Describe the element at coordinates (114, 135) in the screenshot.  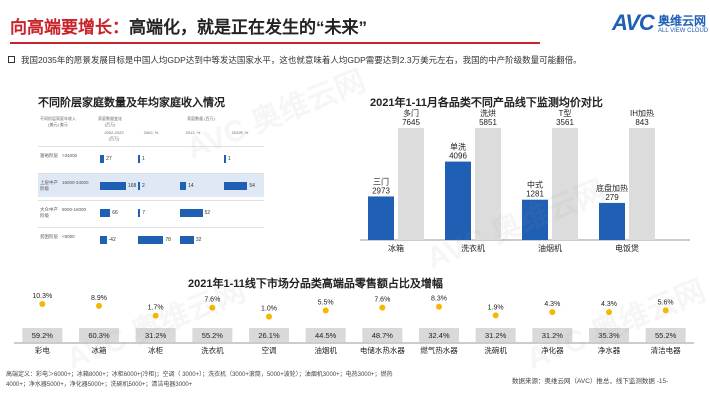
I see `table-header-period1: 2002-2022 (百万)` at that location.